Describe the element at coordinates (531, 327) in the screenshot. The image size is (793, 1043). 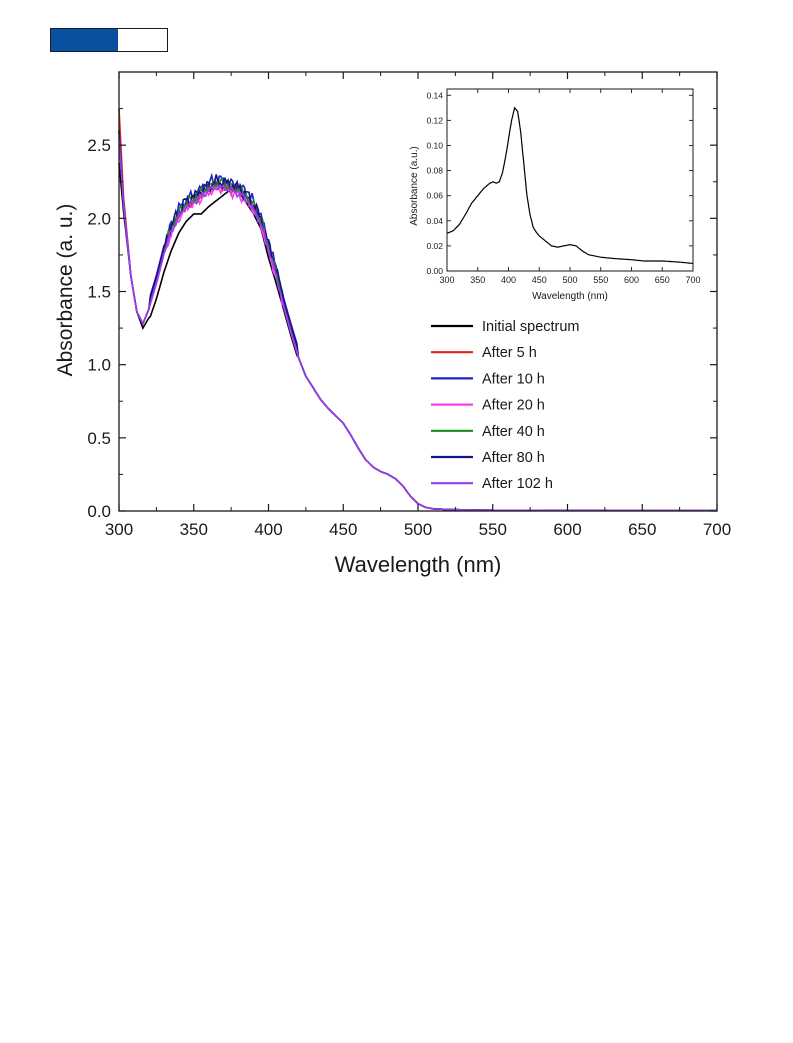
I see `legend-entry-1: Initial spectrum` at that location.